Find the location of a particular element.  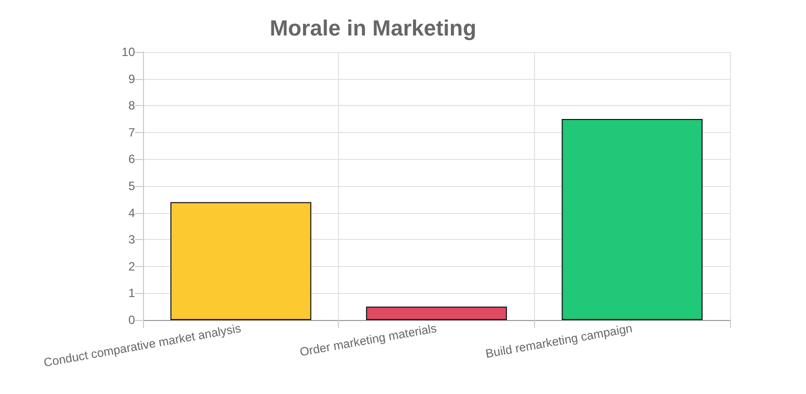

x-tick-label: Build remarketing campaign is located at coordinates (559, 341).